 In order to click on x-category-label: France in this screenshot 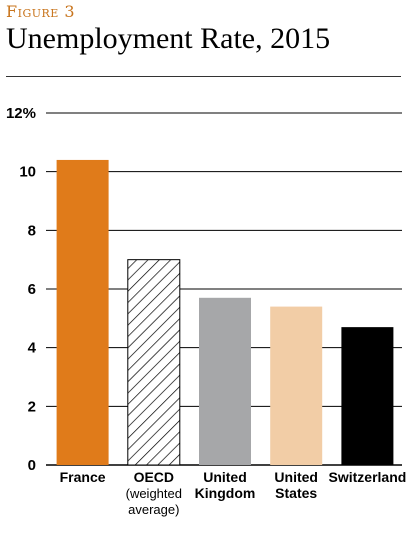, I will do `click(83, 477)`.